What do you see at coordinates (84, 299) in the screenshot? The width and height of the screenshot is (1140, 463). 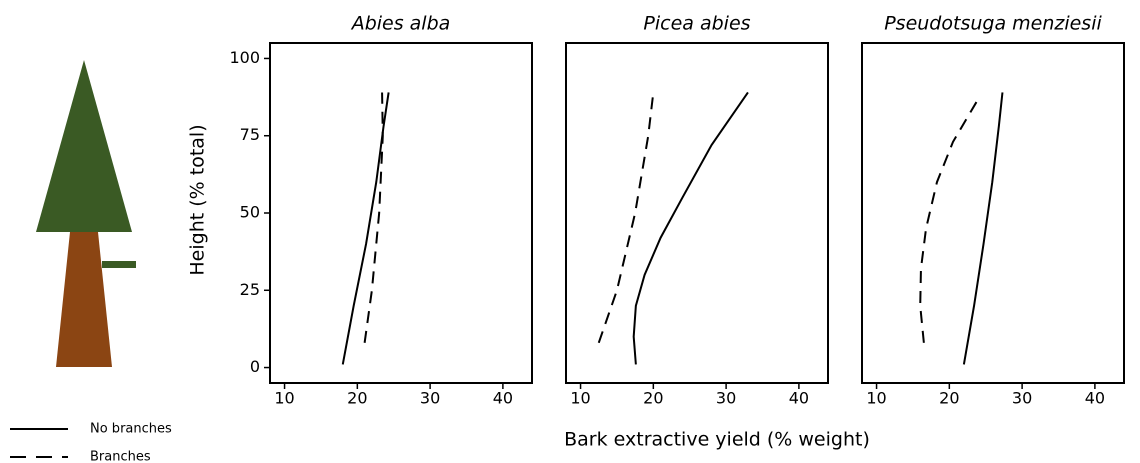 I see `tree-trunk` at bounding box center [84, 299].